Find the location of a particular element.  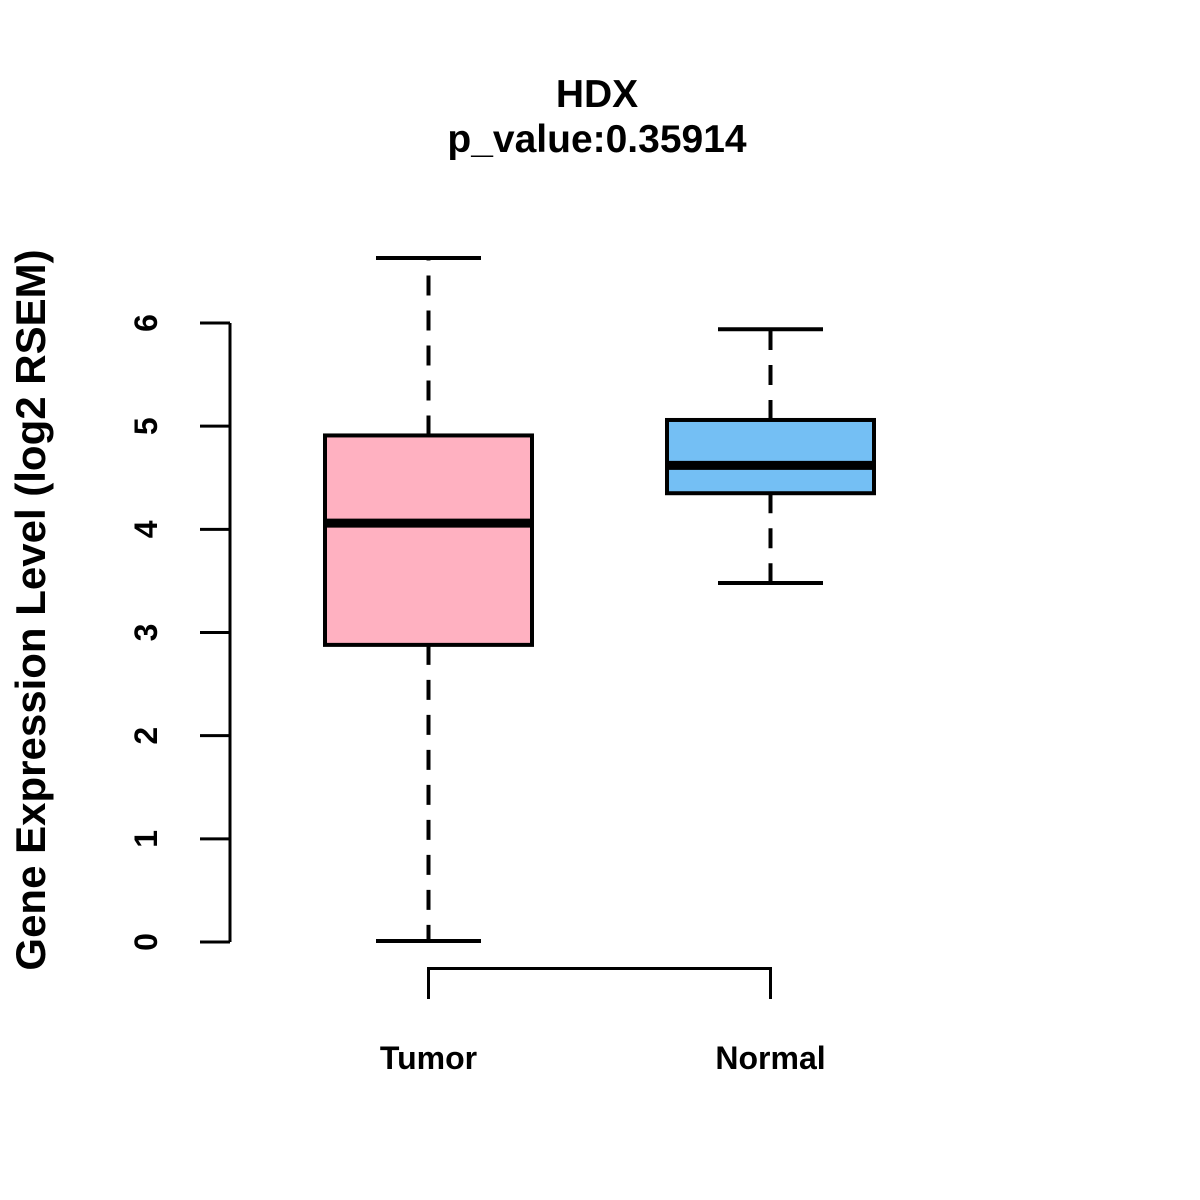

y-tick-label: 0 is located at coordinates (146, 942).